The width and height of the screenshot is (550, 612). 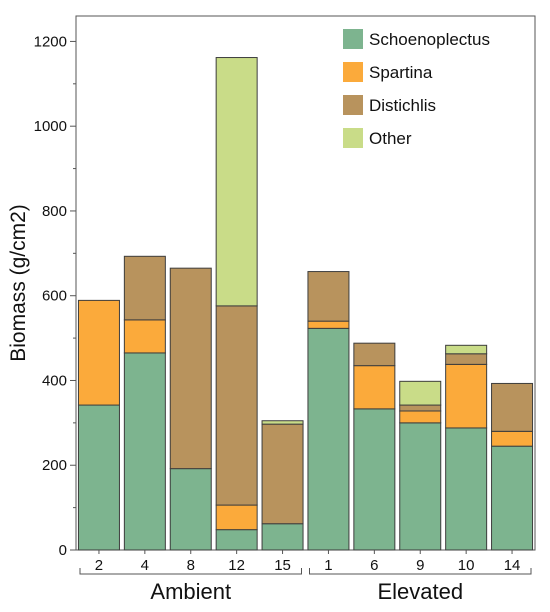 What do you see at coordinates (305, 577) in the screenshot?
I see `x-axis: 2 4 8 12 15 1 6 9 10 14 Ambient Elevated` at bounding box center [305, 577].